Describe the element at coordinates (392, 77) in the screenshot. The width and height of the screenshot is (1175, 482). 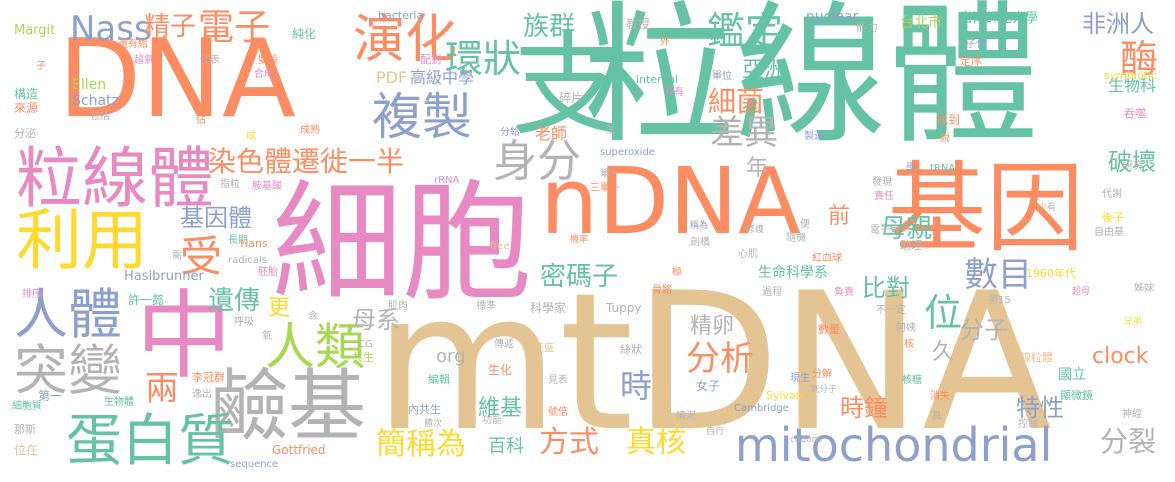
I see `cloud-word: PDF` at that location.